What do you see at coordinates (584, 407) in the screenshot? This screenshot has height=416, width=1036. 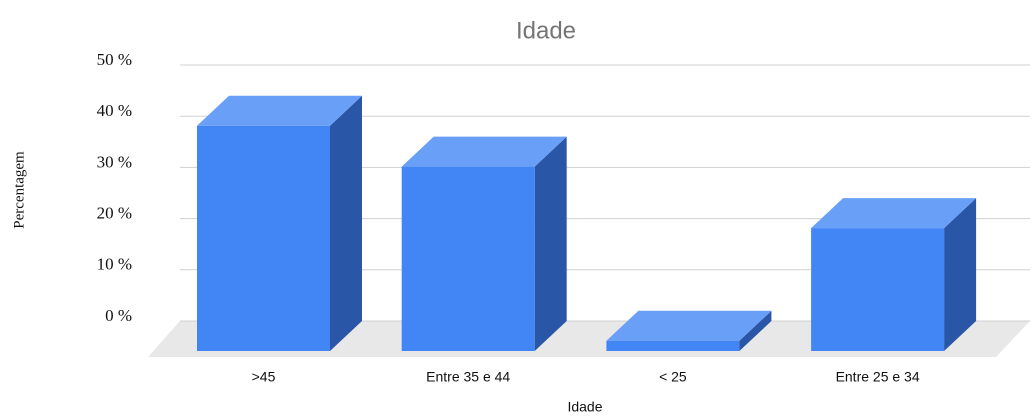 I see `x-axis-title: Idade` at bounding box center [584, 407].